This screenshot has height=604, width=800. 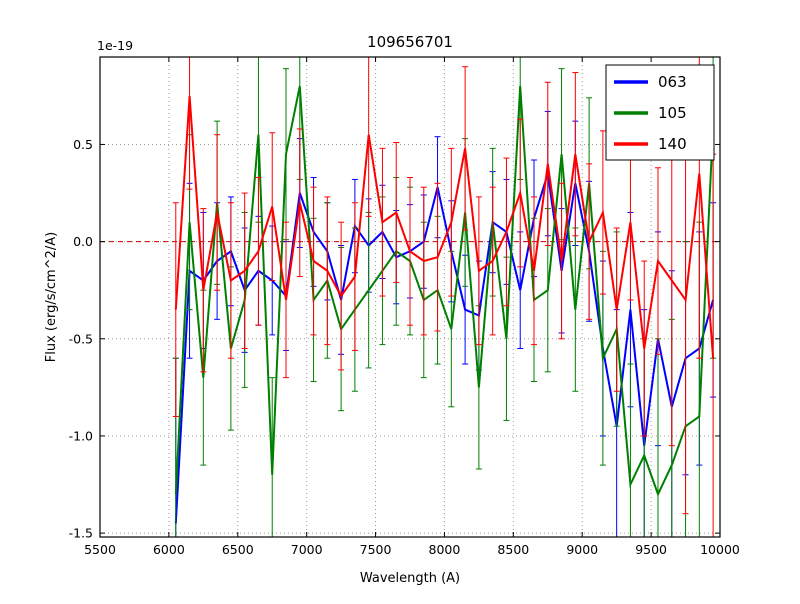 I want to click on y-tick-label: 0.5, so click(x=83, y=144).